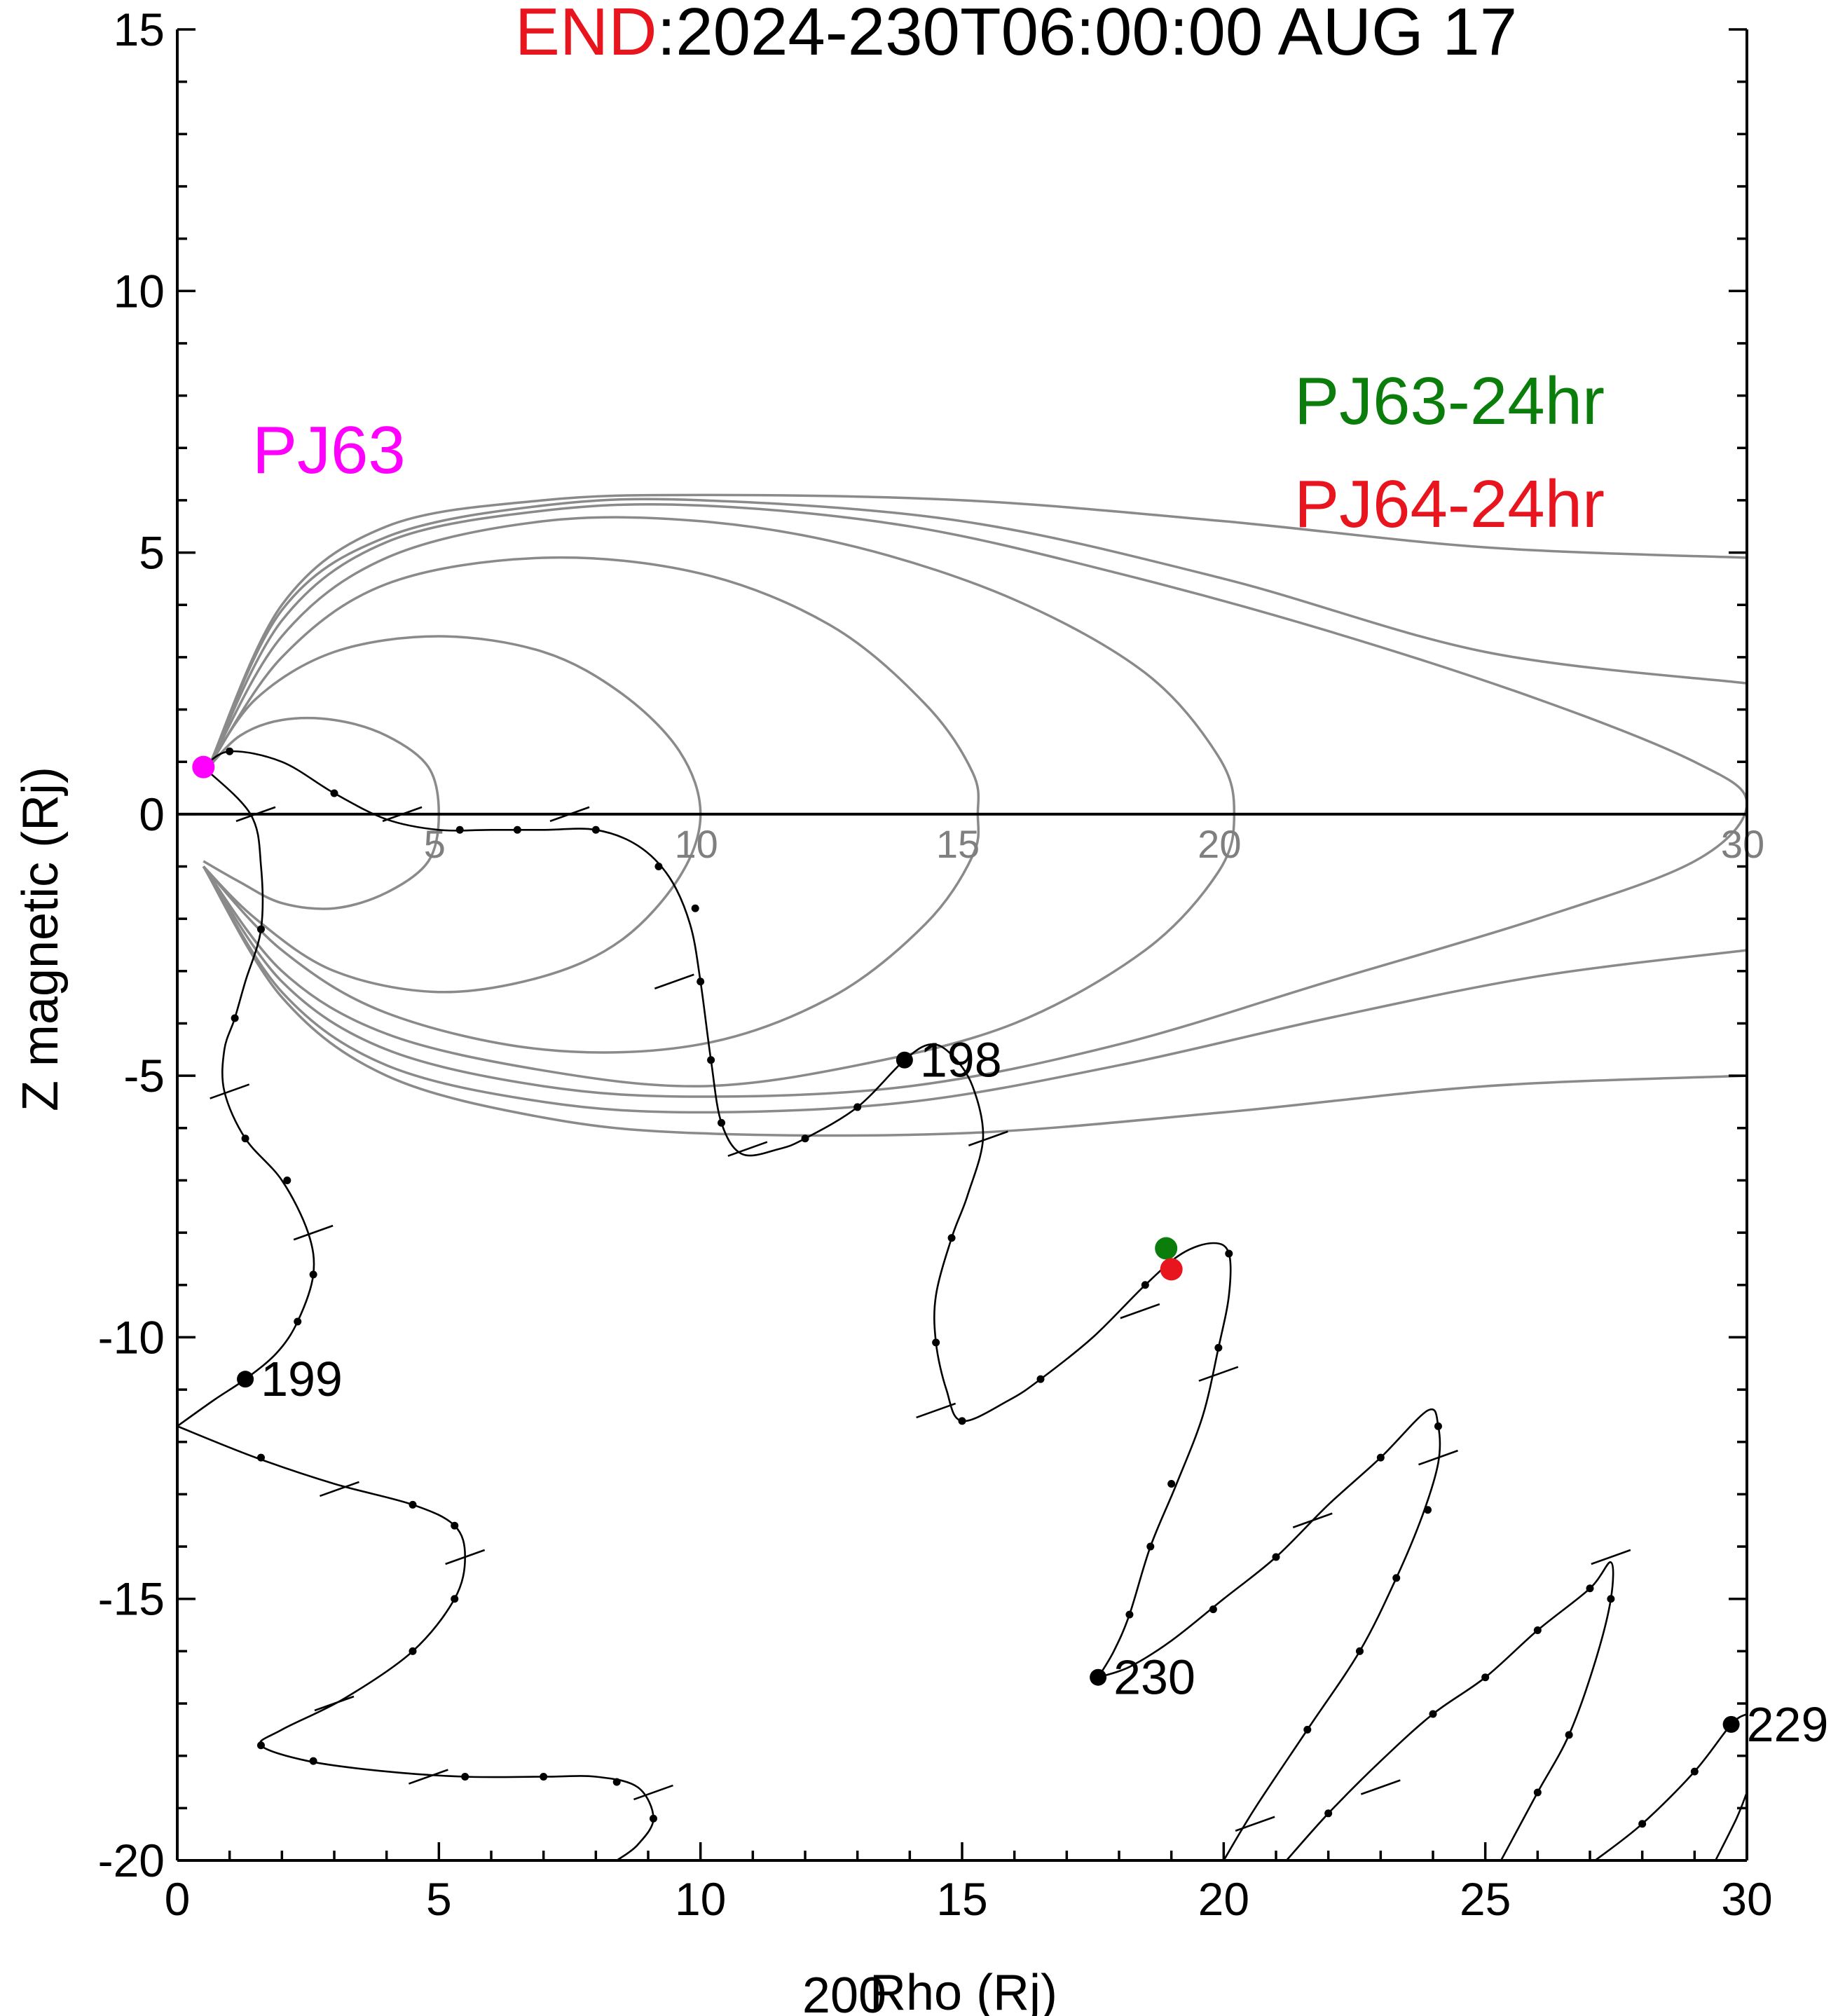 The height and width of the screenshot is (2016, 1845). Describe the element at coordinates (131, 1860) in the screenshot. I see `y-tick-label: -20` at that location.